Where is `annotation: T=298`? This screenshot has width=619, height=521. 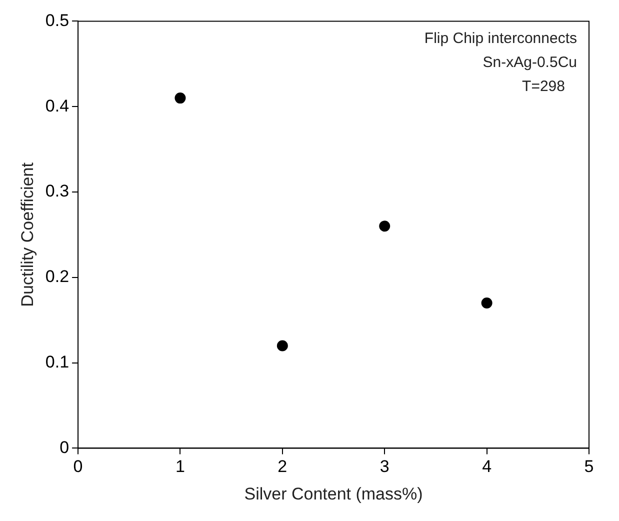
annotation: T=298 is located at coordinates (543, 86).